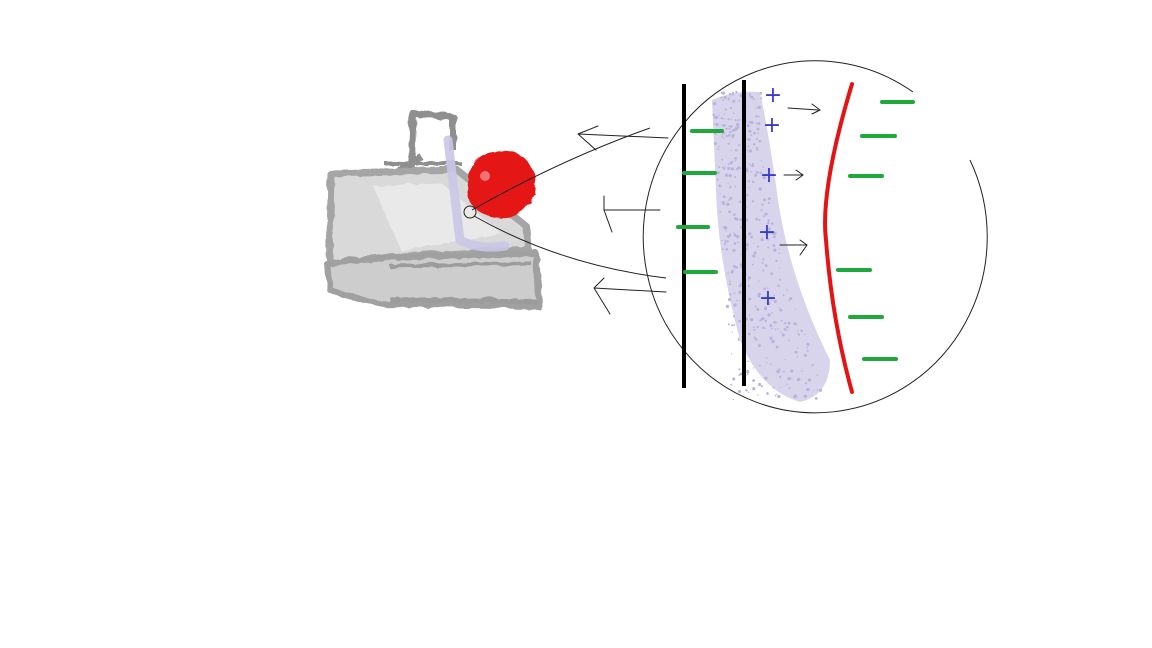 This screenshot has width=1152, height=648. I want to click on red-electrode-blob-icon, so click(500, 183).